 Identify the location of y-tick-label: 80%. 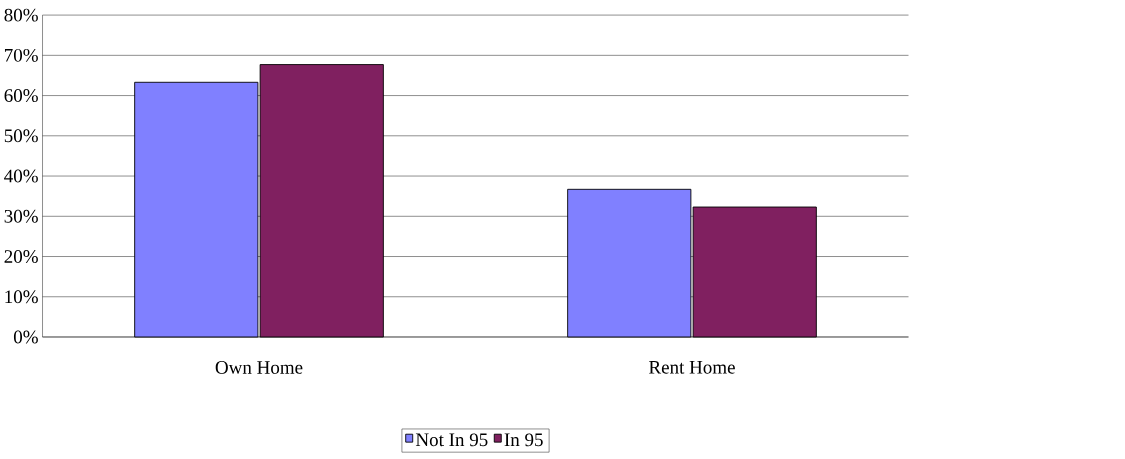
(21, 15).